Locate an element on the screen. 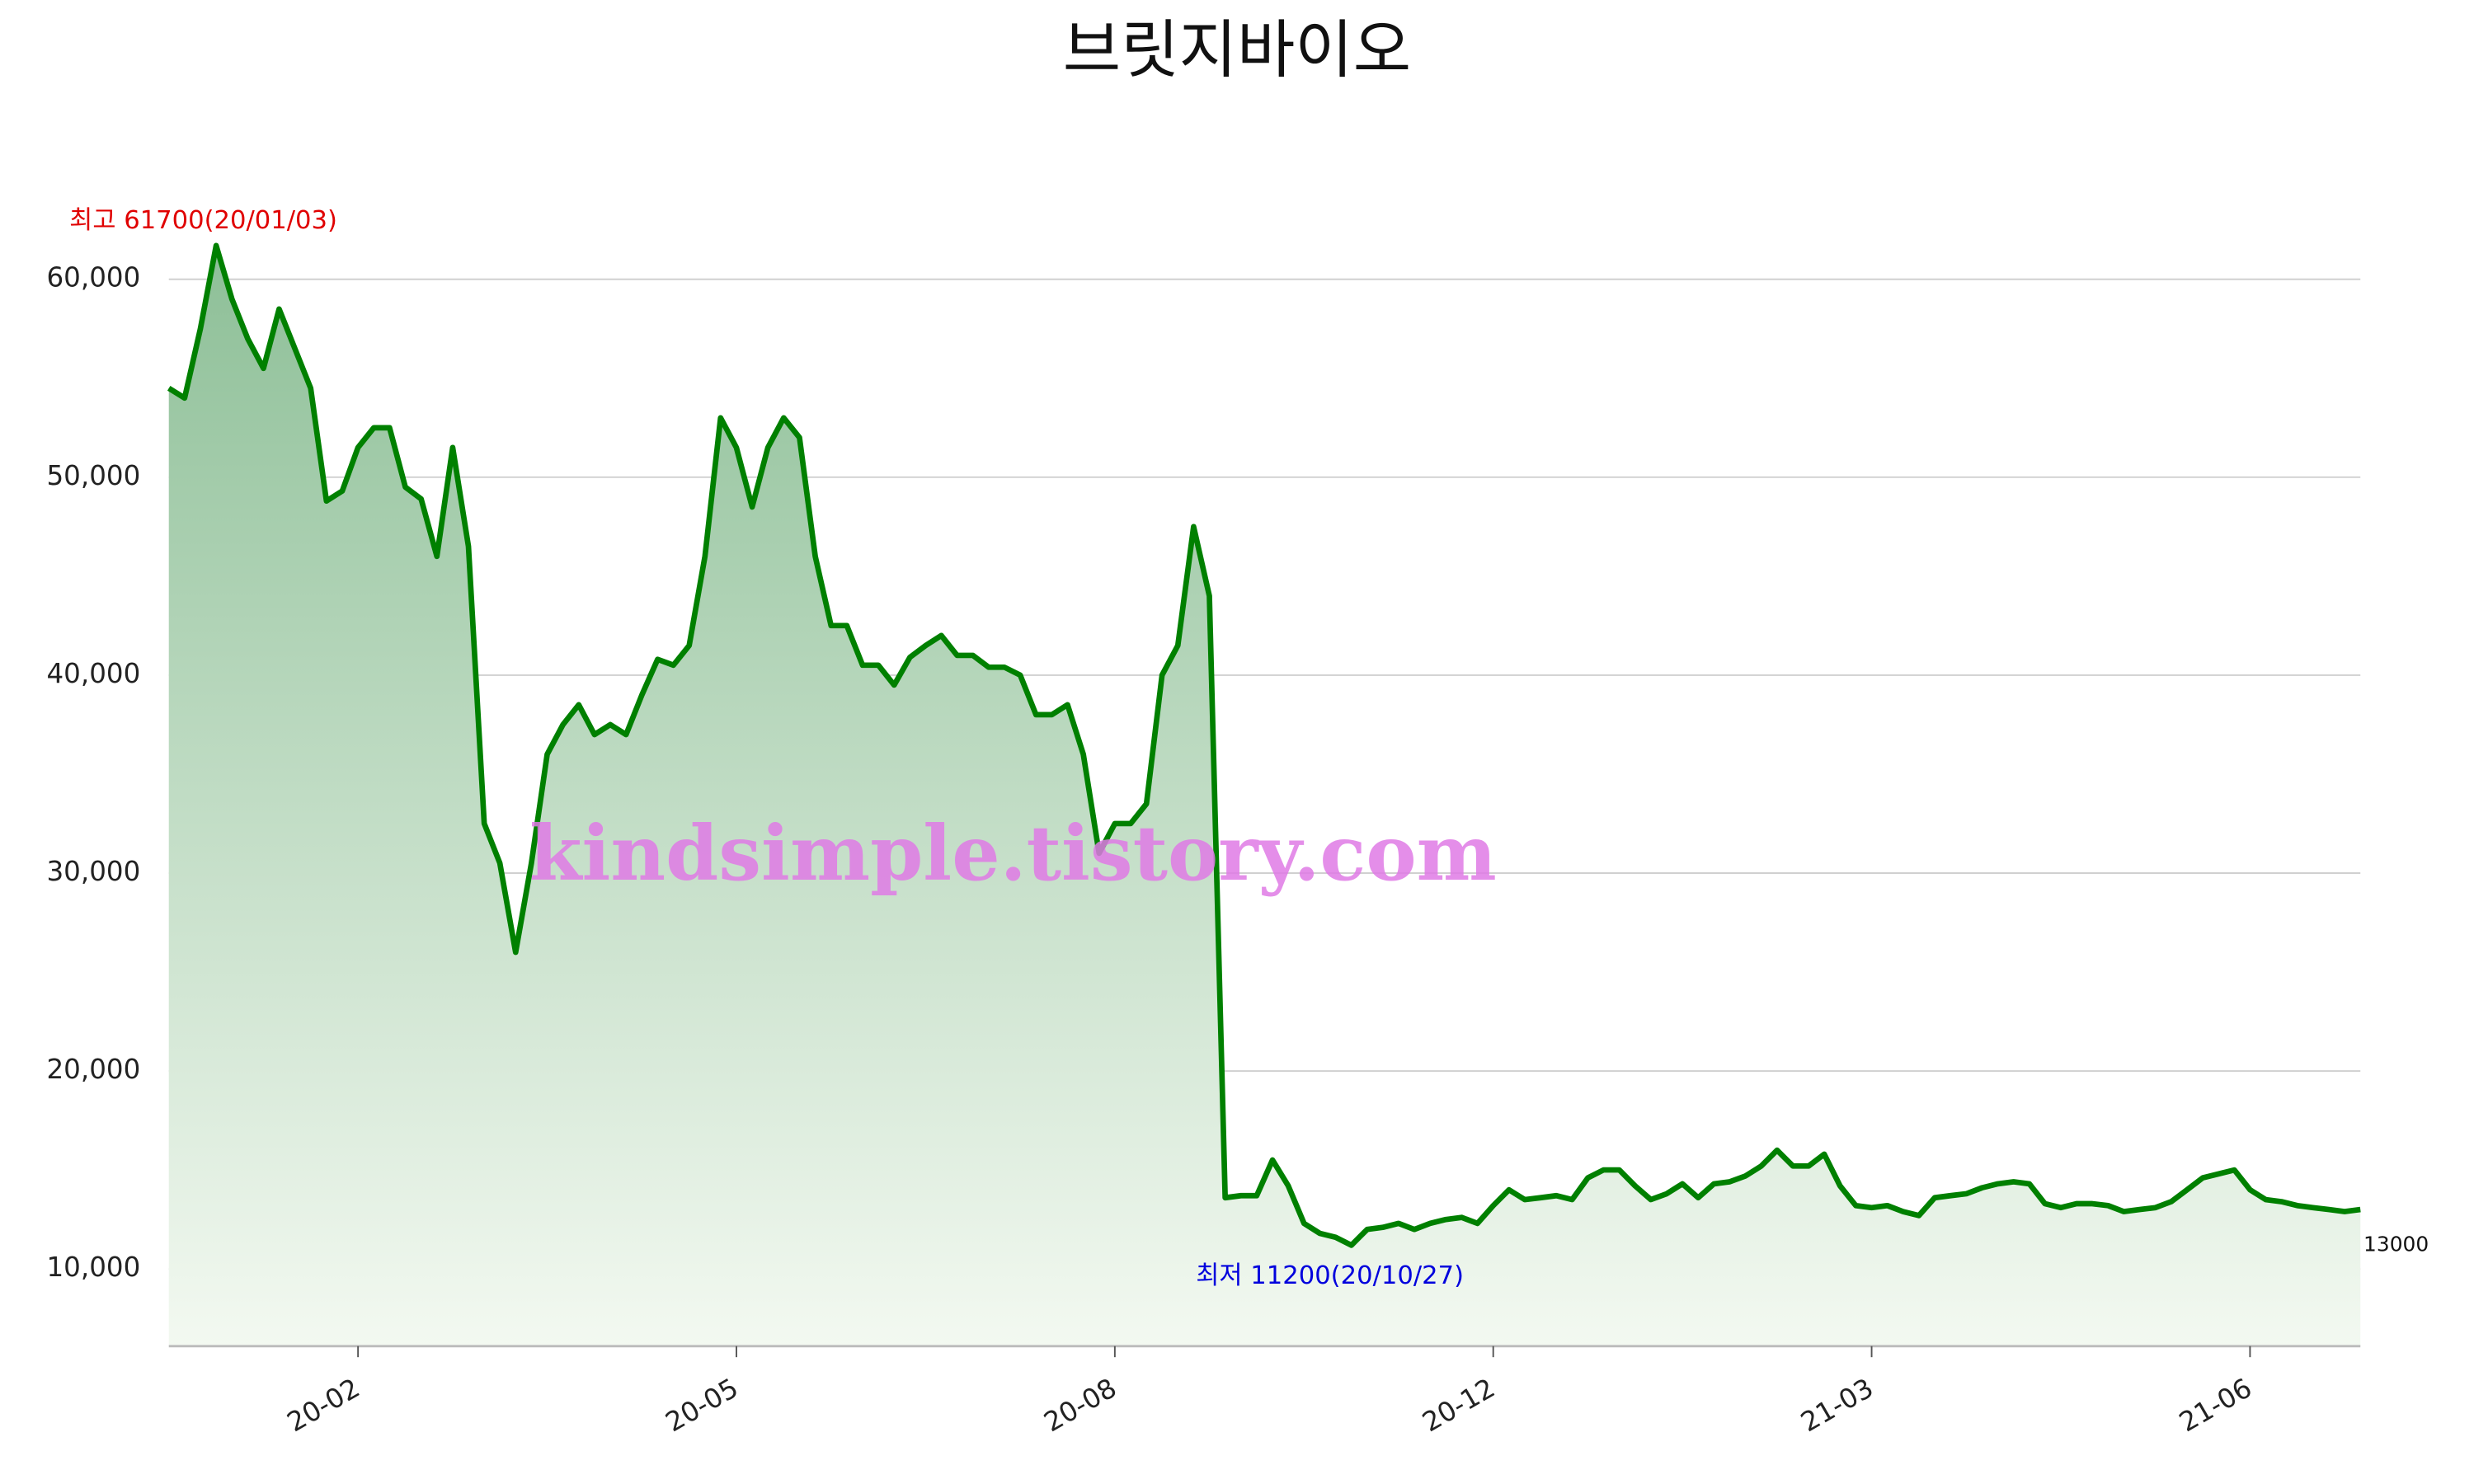 The height and width of the screenshot is (1484, 2474). x-tick-label: 20-12 is located at coordinates (1458, 1405).